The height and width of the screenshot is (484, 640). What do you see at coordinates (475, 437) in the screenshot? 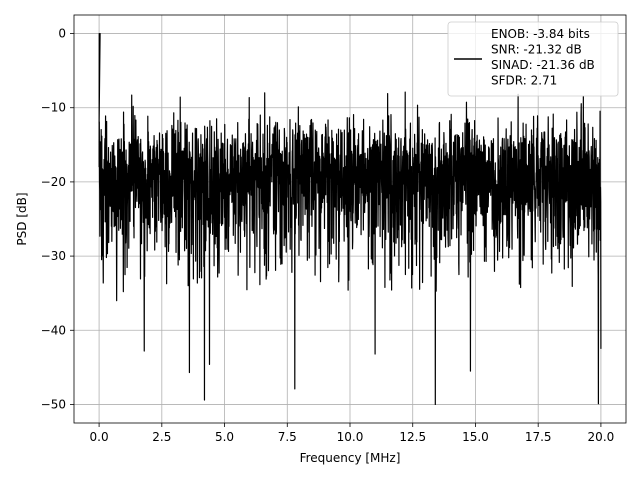
I see `x-tick-label: 15.0` at bounding box center [475, 437].